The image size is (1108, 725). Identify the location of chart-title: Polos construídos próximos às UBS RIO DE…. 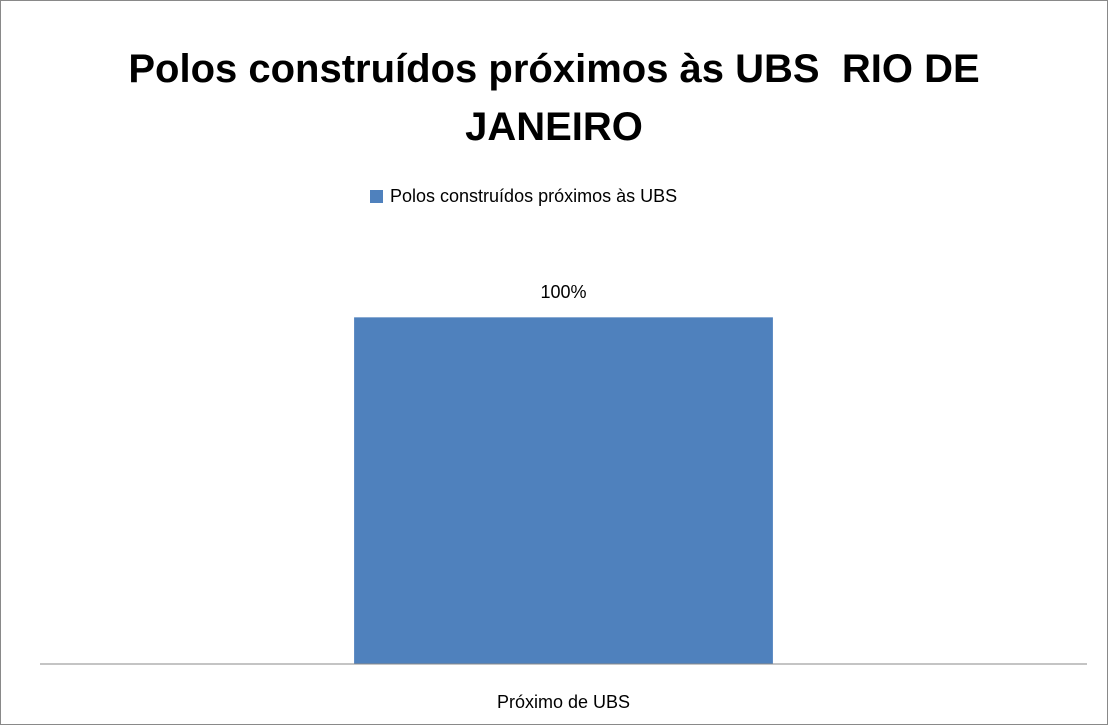
(559, 98).